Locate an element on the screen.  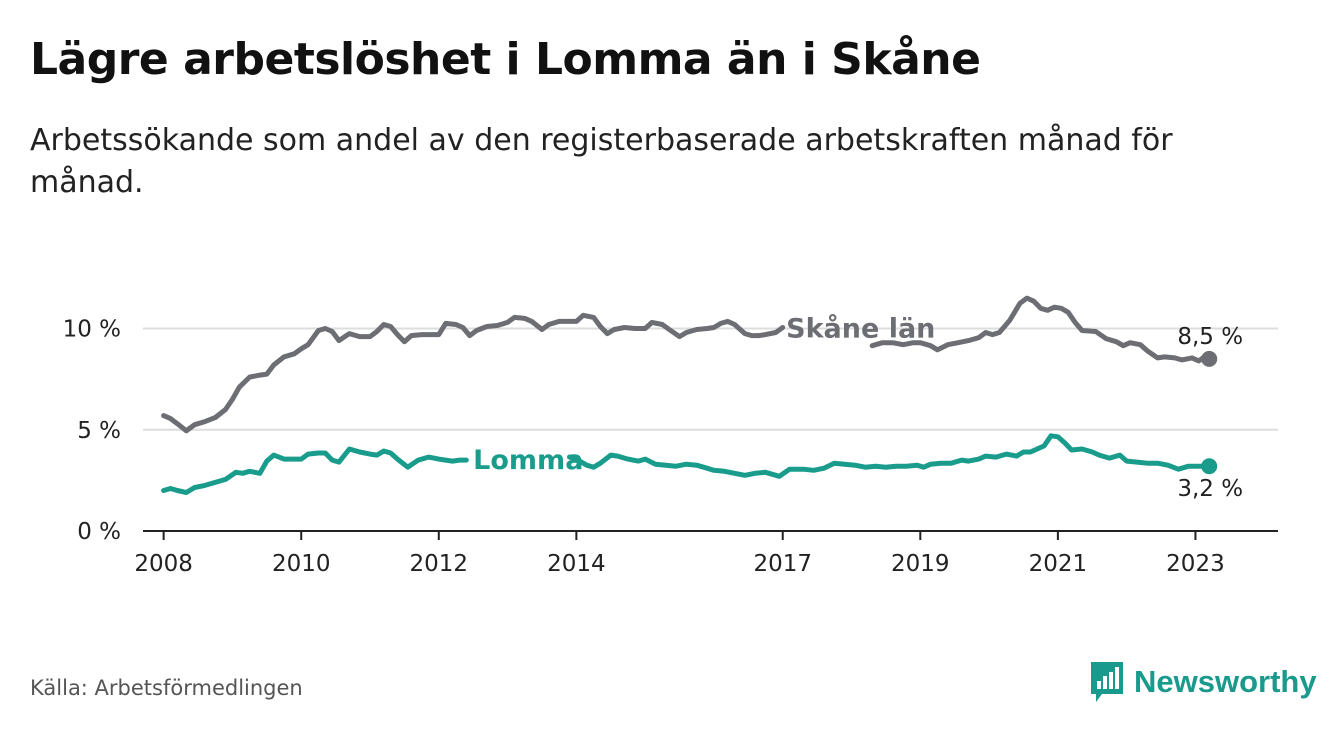
x-tick-label: 2021 is located at coordinates (1058, 564).